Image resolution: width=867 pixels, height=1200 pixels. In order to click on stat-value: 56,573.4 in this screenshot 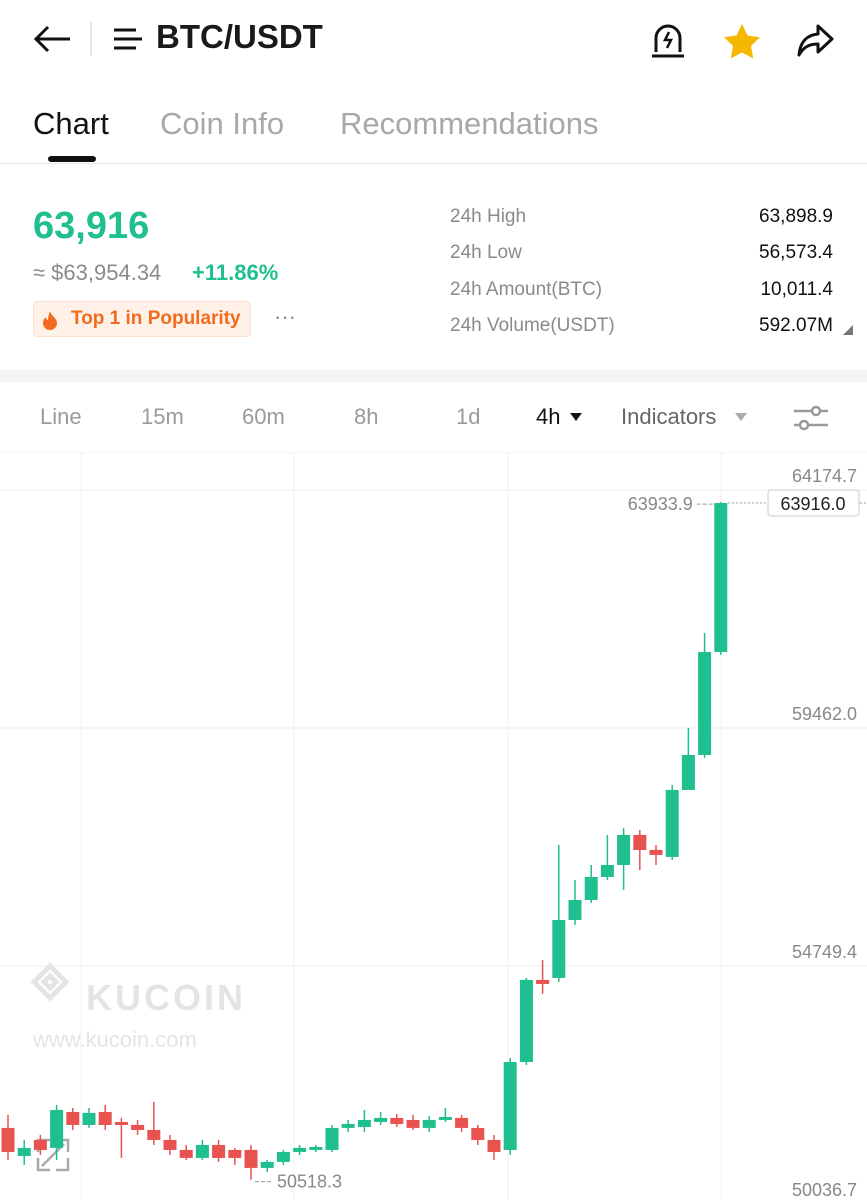, I will do `click(796, 252)`.